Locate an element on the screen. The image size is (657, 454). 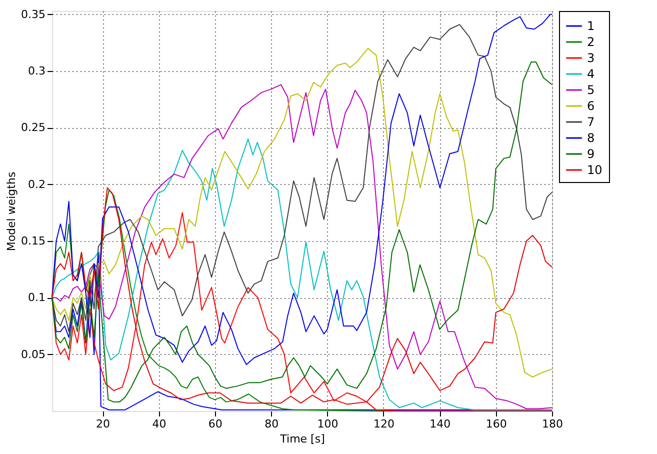
x-tick-label: 80 is located at coordinates (271, 424).